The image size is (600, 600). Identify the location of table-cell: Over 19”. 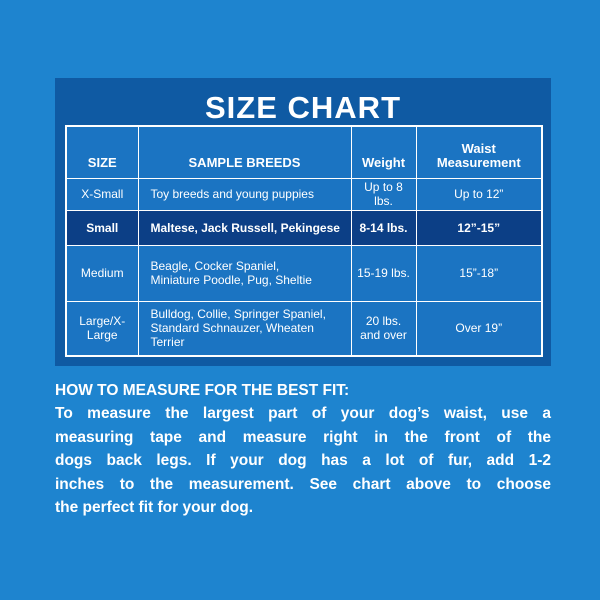
(479, 328).